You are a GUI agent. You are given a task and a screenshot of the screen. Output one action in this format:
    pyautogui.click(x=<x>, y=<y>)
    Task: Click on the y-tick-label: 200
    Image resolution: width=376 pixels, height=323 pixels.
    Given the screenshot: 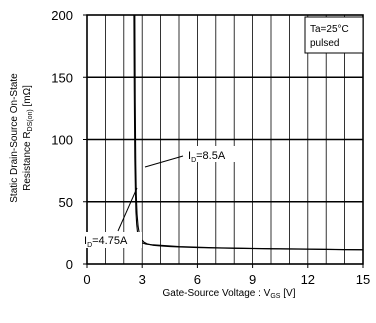 What is the action you would take?
    pyautogui.click(x=62, y=15)
    